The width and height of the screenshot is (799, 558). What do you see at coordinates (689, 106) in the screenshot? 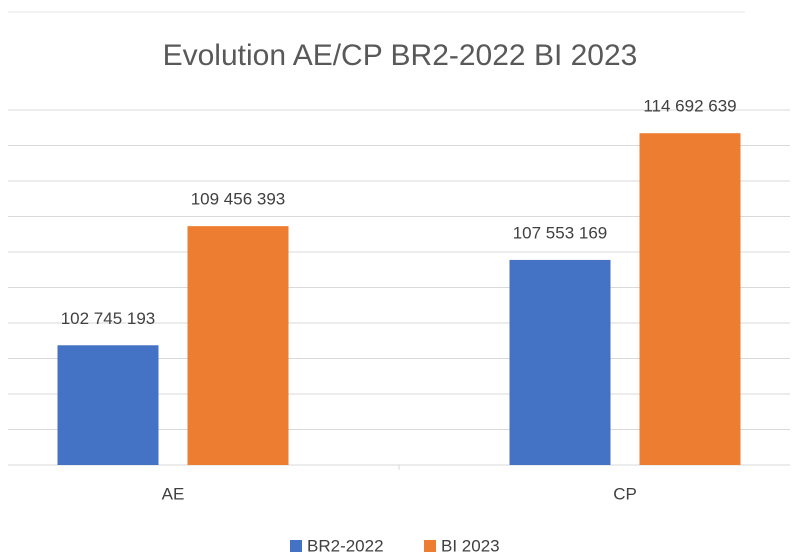
I see `data-label: 114 692 639` at bounding box center [689, 106].